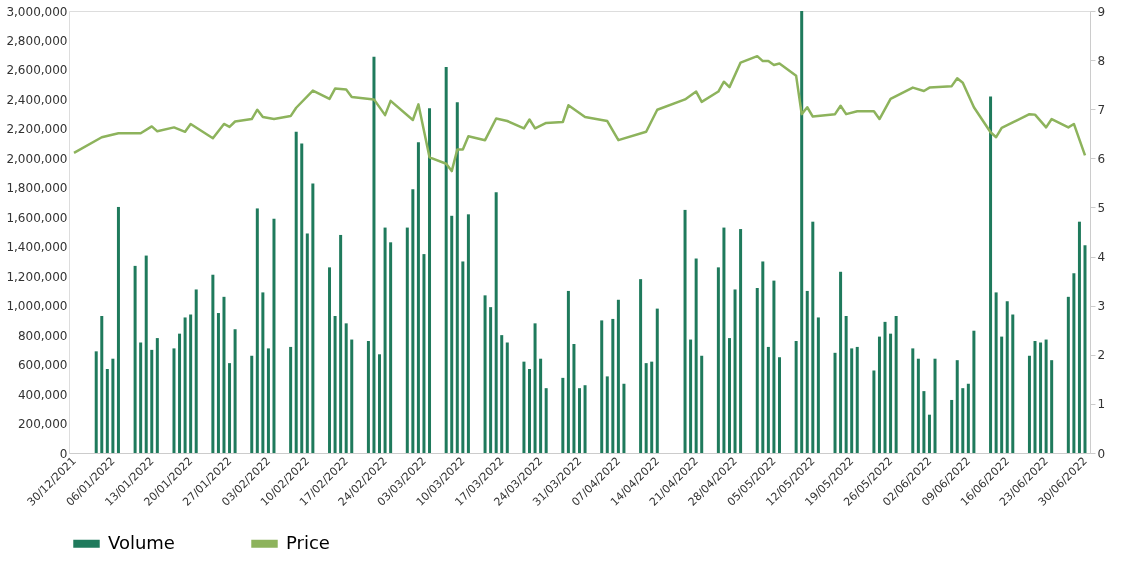  Describe the element at coordinates (141, 542) in the screenshot. I see `legend-label: Volume` at that location.